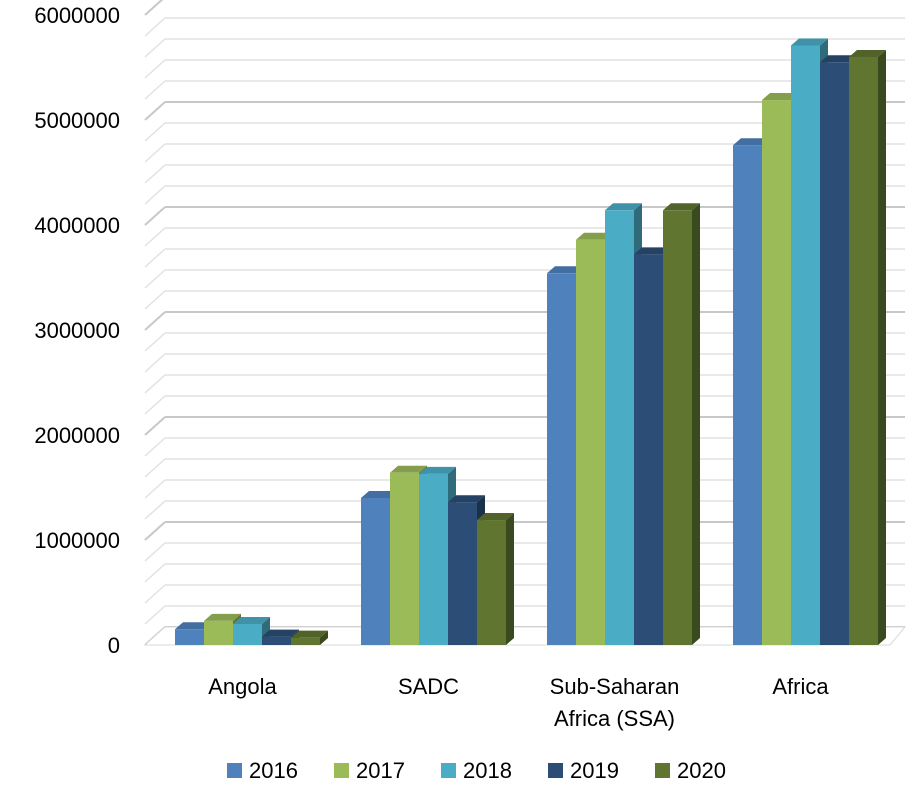  I want to click on x-tick-label: Africa (SSA), so click(614, 718).